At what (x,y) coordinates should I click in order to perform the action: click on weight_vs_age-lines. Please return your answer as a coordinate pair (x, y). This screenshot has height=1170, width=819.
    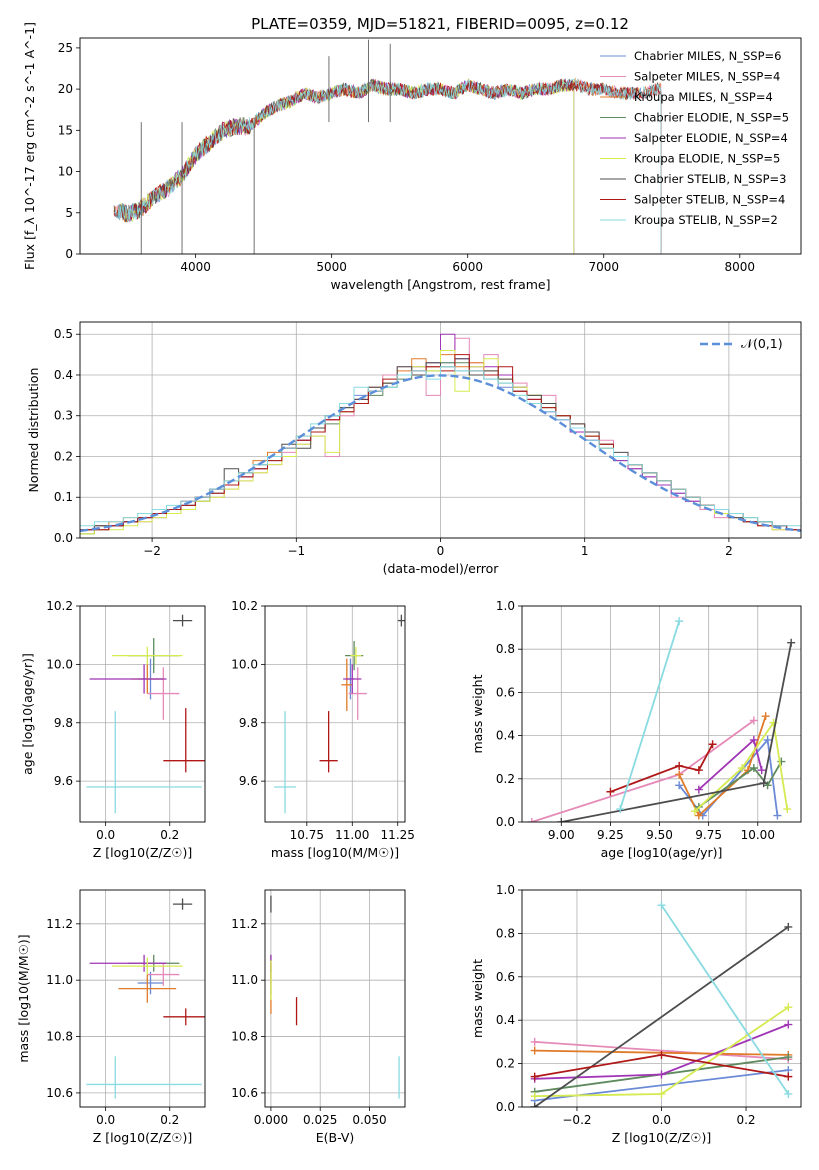
    Looking at the image, I should click on (661, 719).